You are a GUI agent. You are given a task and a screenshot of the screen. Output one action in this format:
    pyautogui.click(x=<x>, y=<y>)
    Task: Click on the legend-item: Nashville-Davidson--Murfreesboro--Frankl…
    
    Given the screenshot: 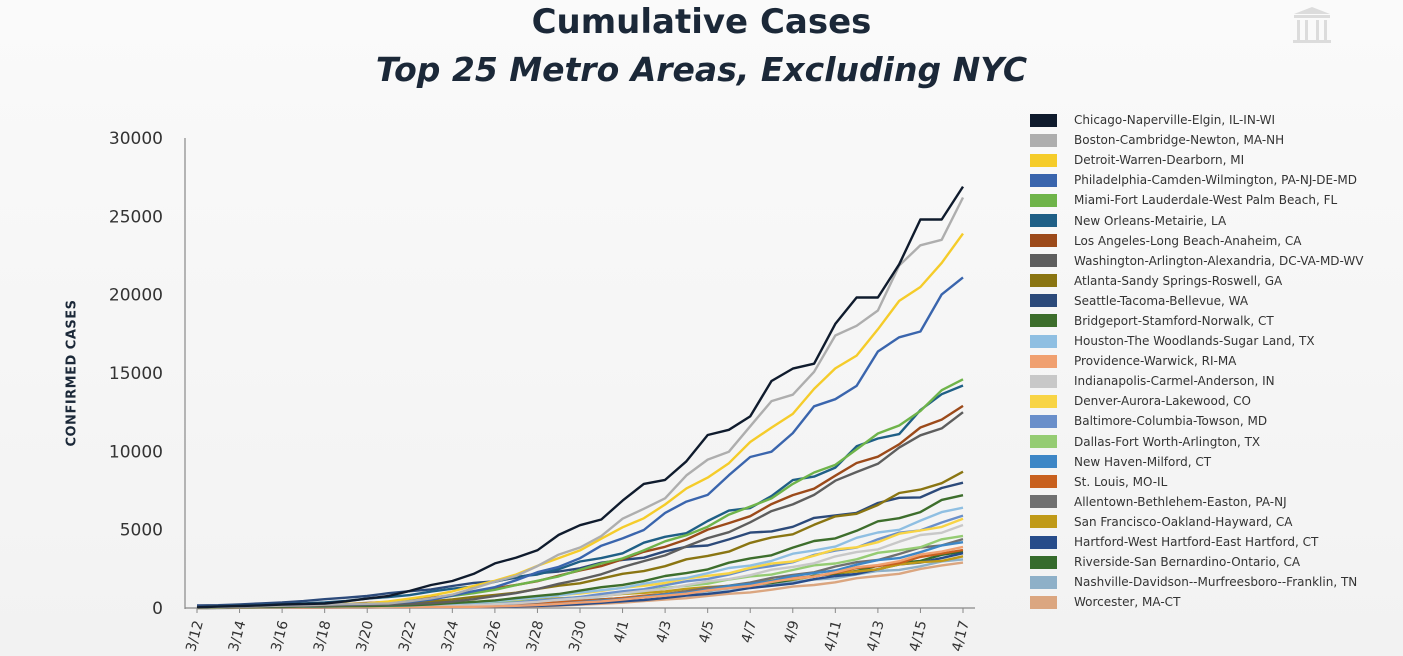 What is the action you would take?
    pyautogui.click(x=1196, y=582)
    